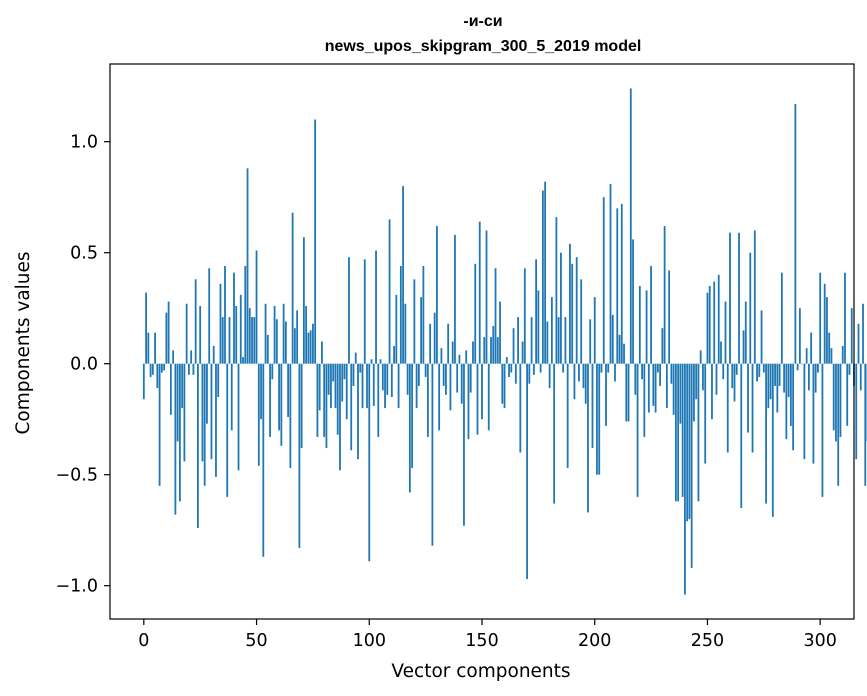 The image size is (867, 696). I want to click on y-axis-ticks: 1.0 0.5 0.0 −0.5 −1.0, so click(83, 365).